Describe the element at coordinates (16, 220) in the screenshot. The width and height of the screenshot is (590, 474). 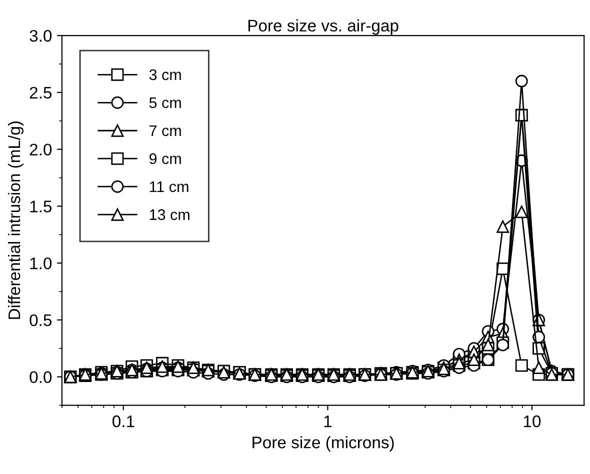
I see `y-axis-title: Differential intrusion (mL/g)` at that location.